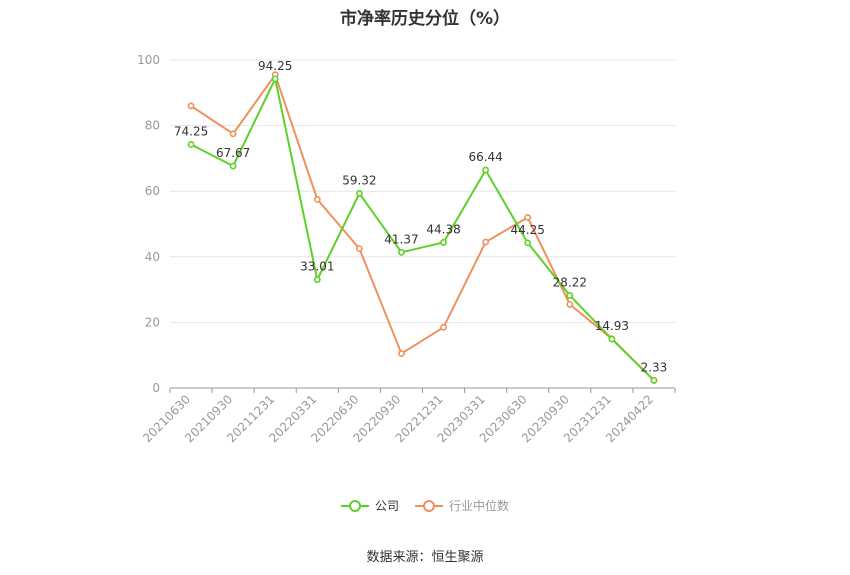  I want to click on legend-item-company: 公司, so click(369, 505).